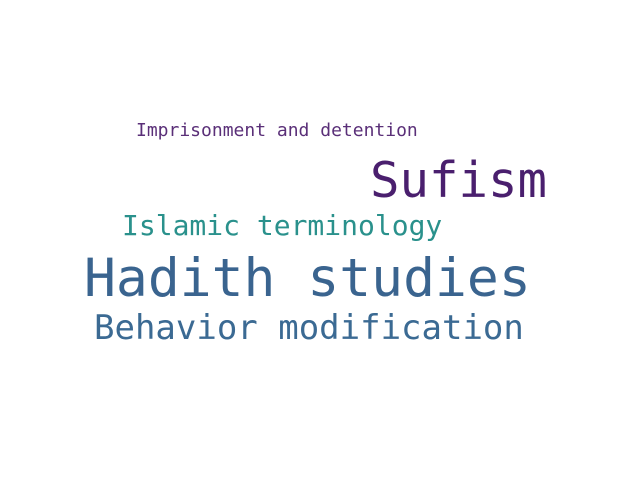 The height and width of the screenshot is (480, 640). Describe the element at coordinates (277, 130) in the screenshot. I see `word-imprisonment-and-detention: Imprisonment and detention` at that location.